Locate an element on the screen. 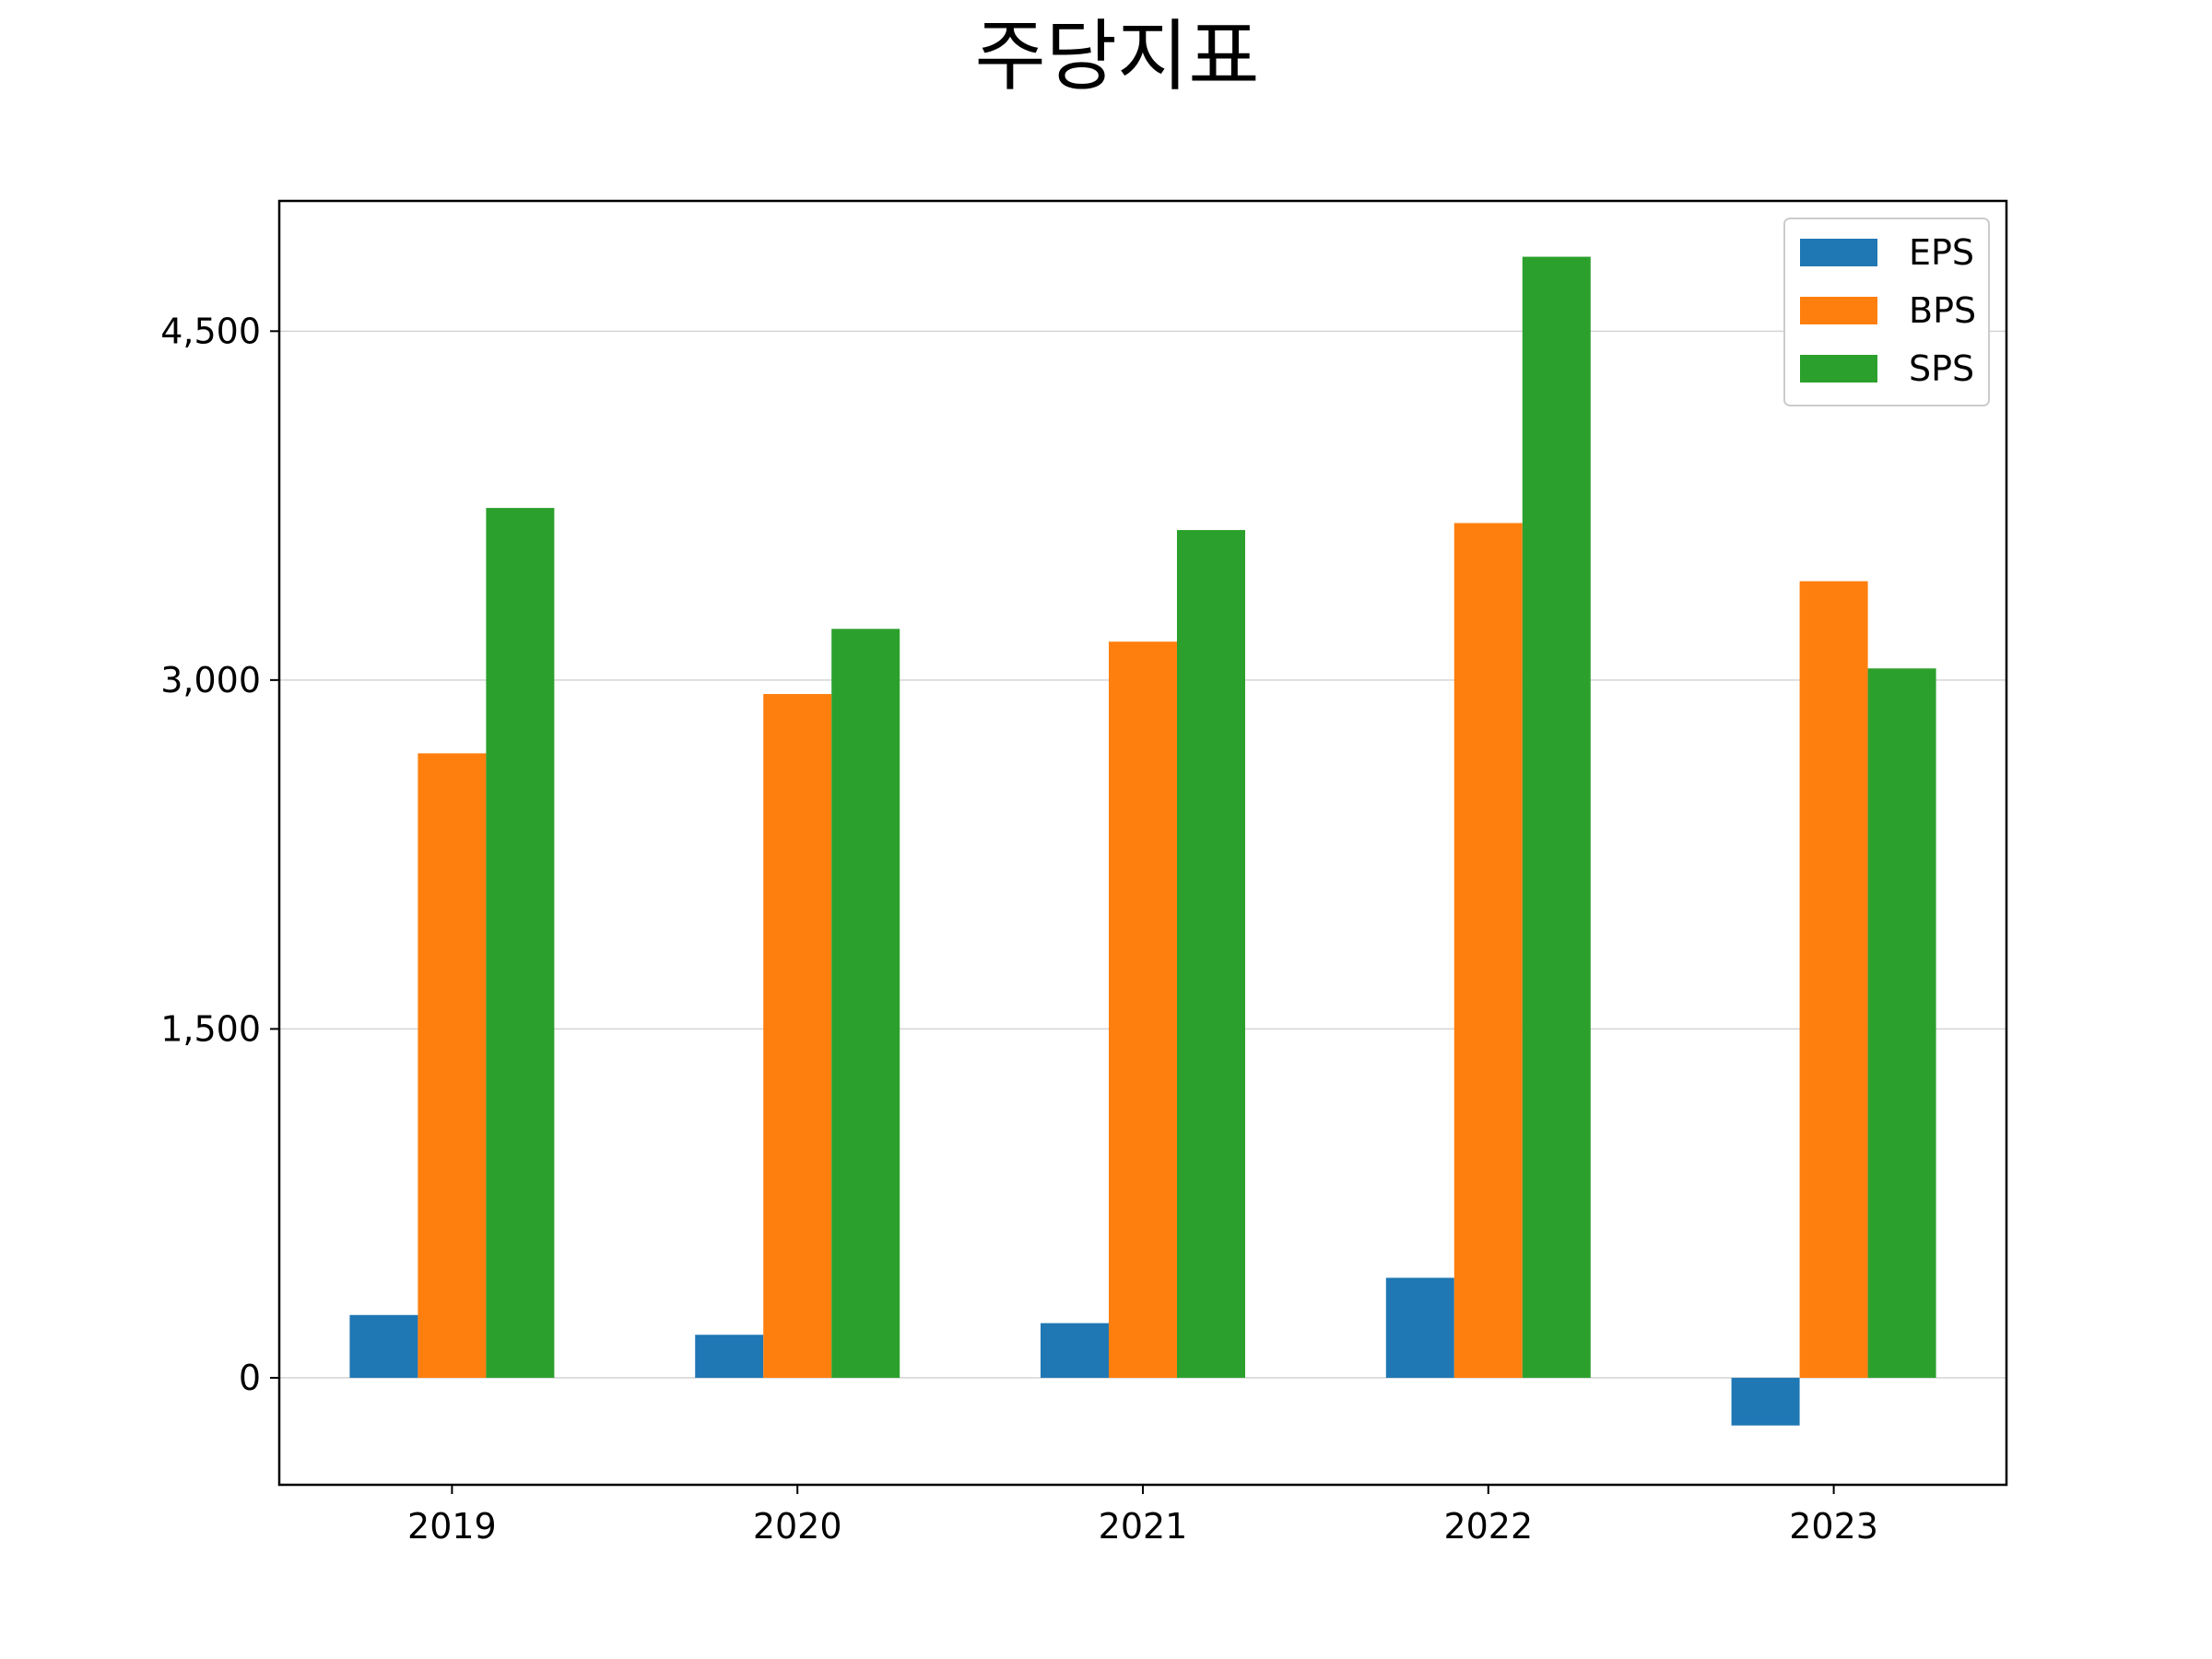 Image resolution: width=2212 pixels, height=1659 pixels. bar-bps-2023 is located at coordinates (1833, 979).